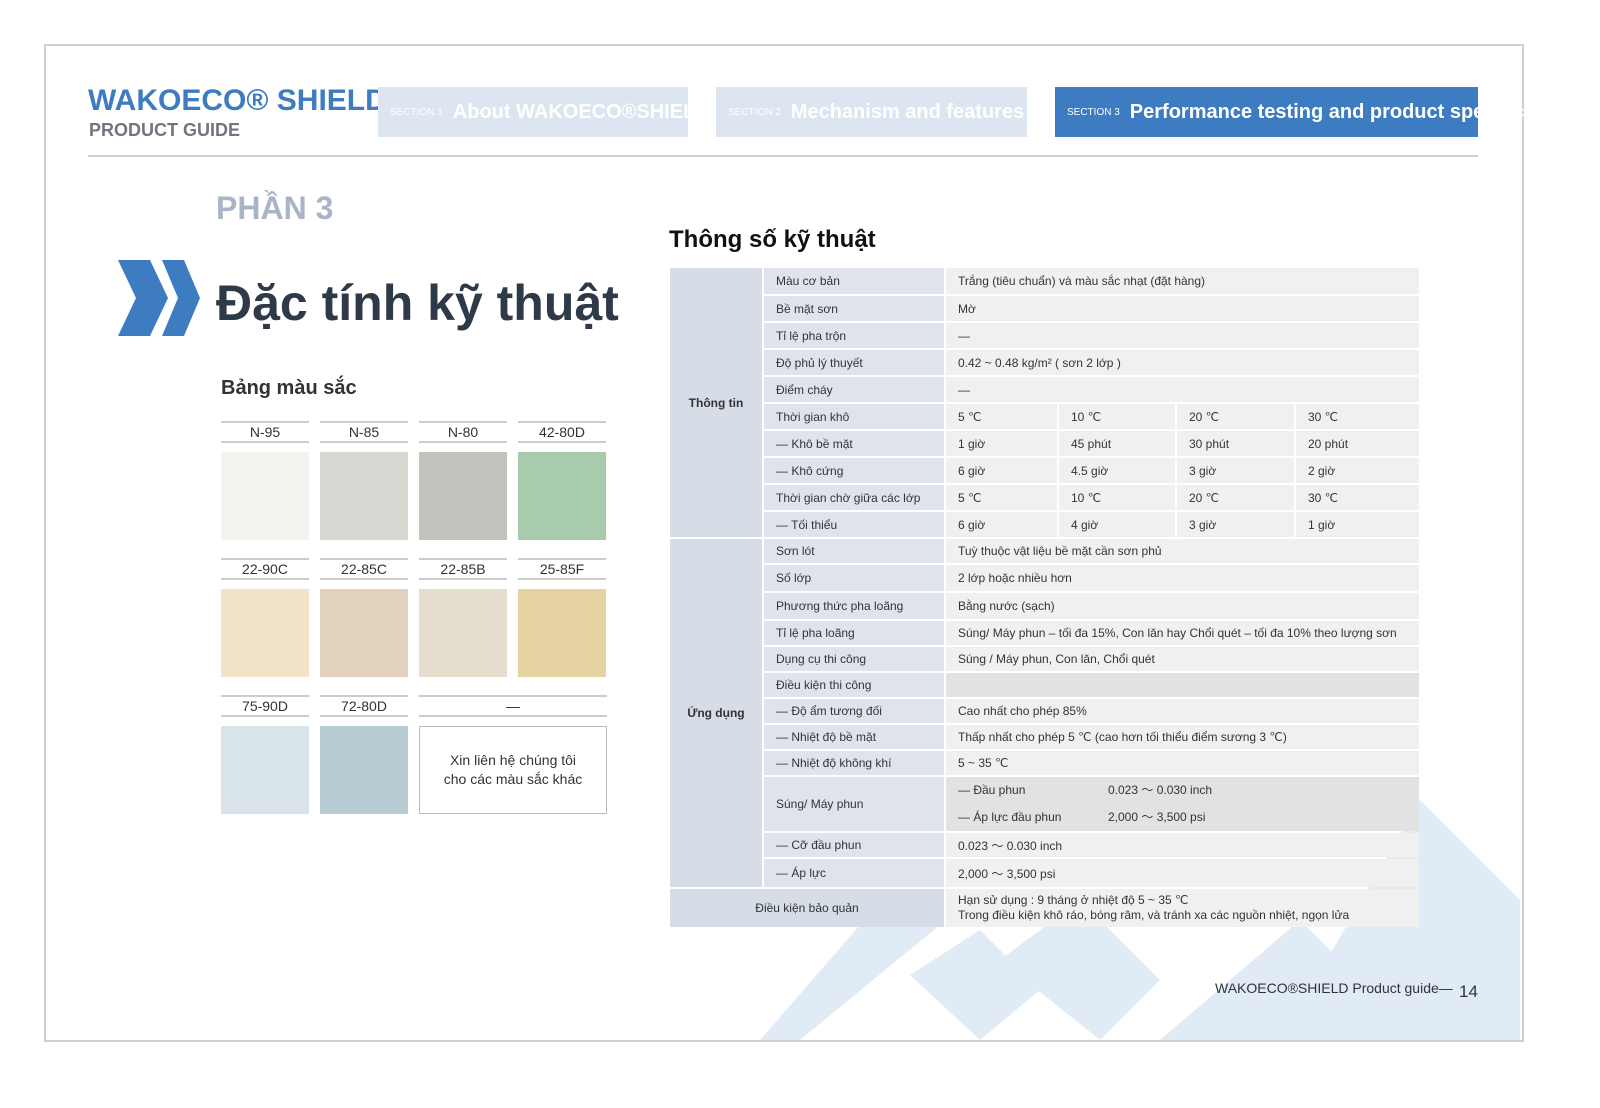 The height and width of the screenshot is (1108, 1600). What do you see at coordinates (1357, 443) in the screenshot?
I see `spec-value: 20 phút` at bounding box center [1357, 443].